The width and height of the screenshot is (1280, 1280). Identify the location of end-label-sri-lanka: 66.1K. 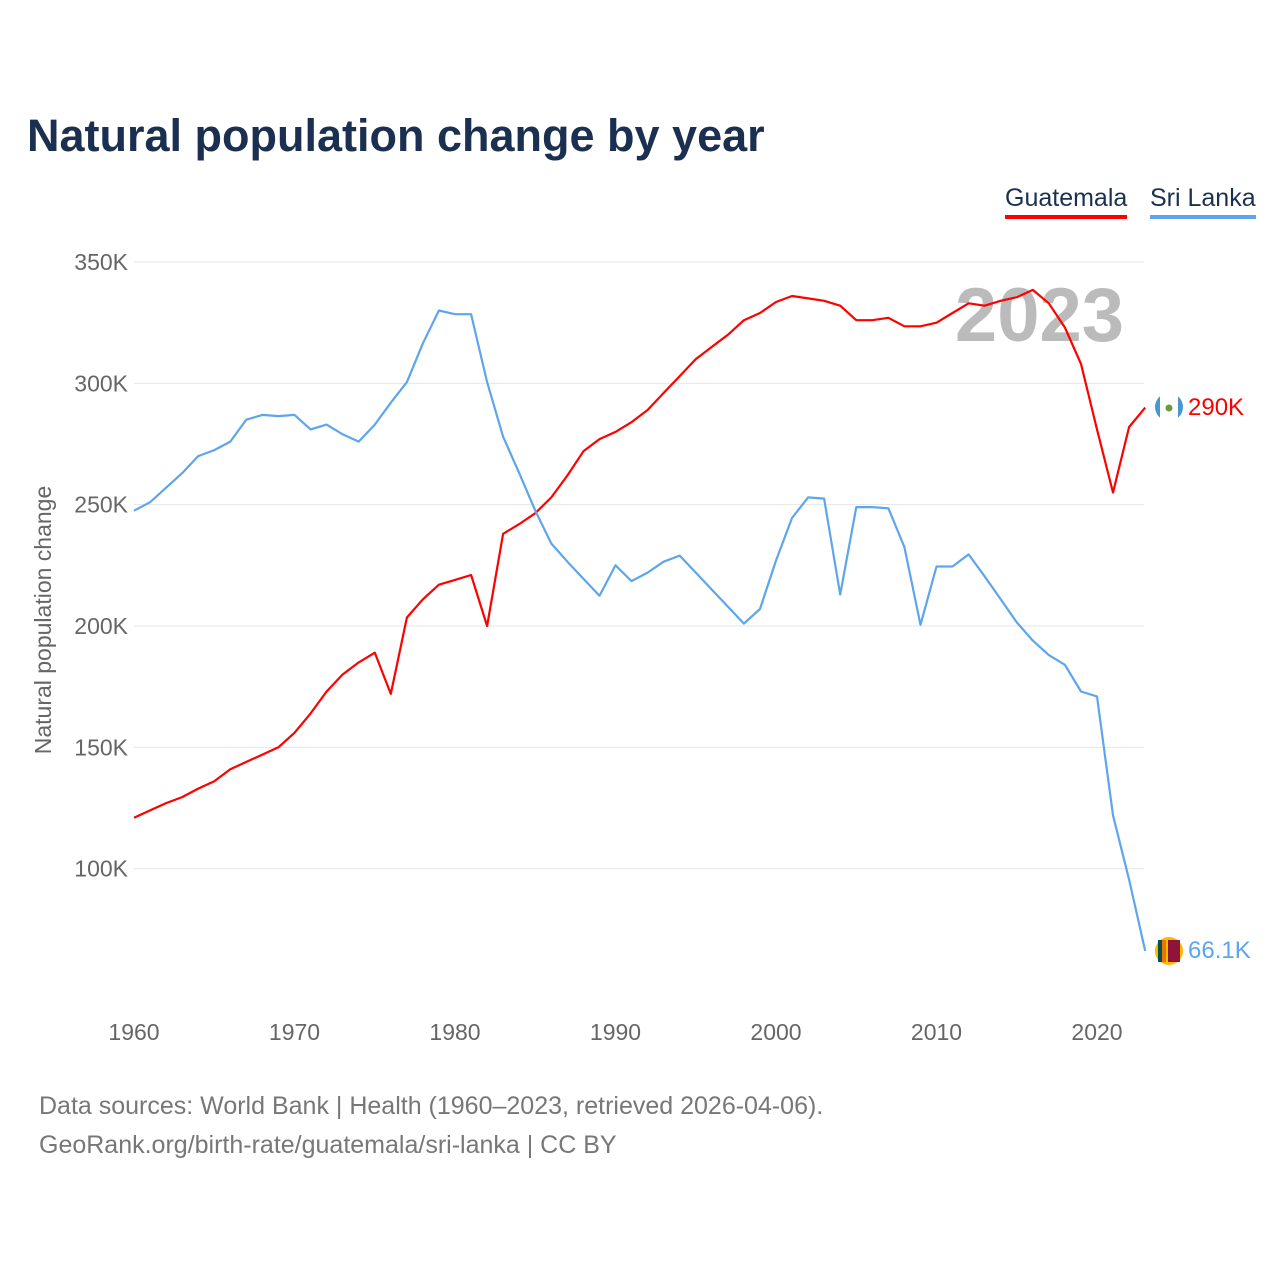
(1219, 950).